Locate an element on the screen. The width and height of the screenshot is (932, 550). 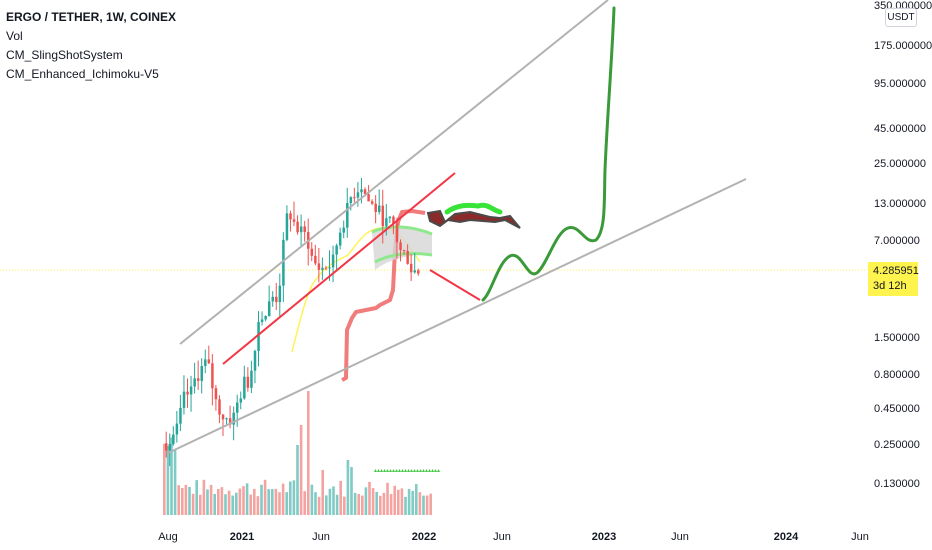
price-tick: 1.500000 is located at coordinates (897, 338).